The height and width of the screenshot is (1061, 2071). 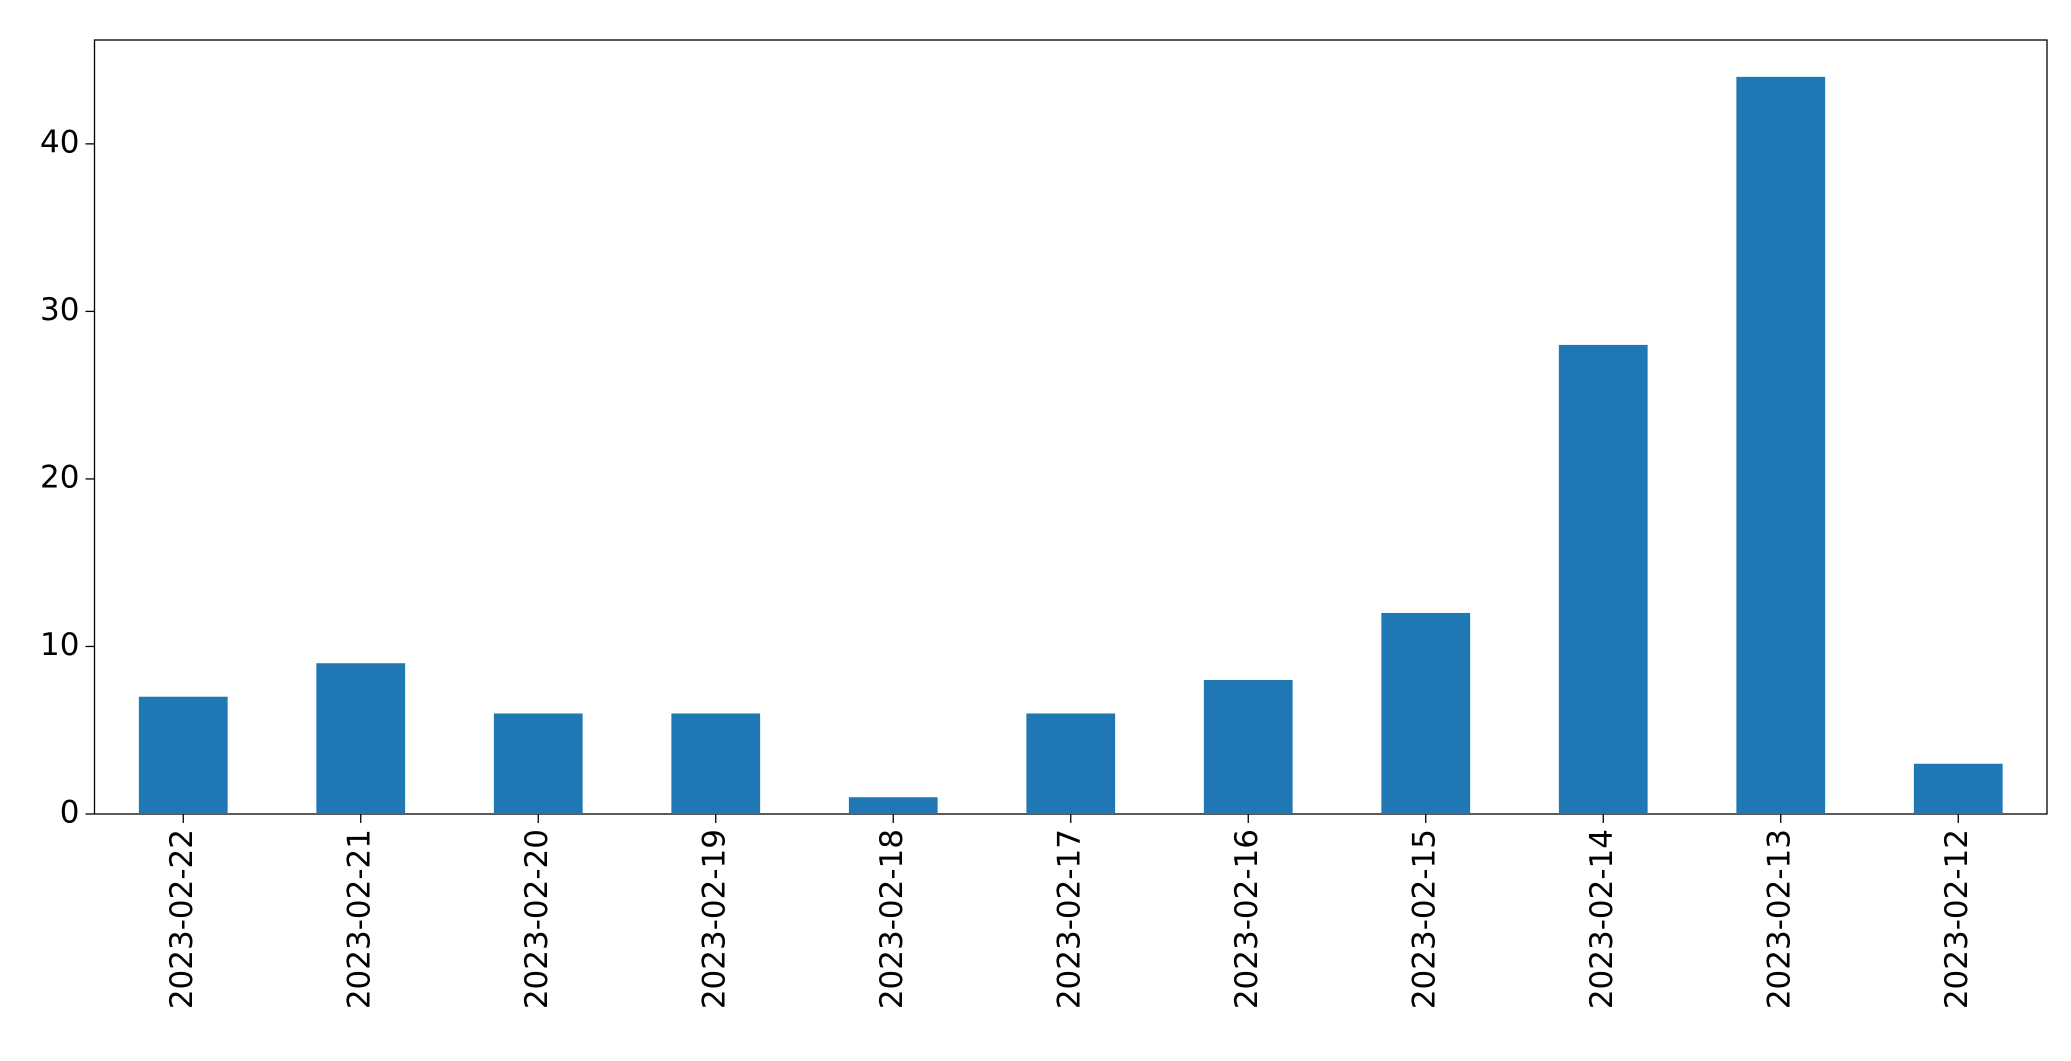 What do you see at coordinates (70, 813) in the screenshot?
I see `y-tick-label: 0` at bounding box center [70, 813].